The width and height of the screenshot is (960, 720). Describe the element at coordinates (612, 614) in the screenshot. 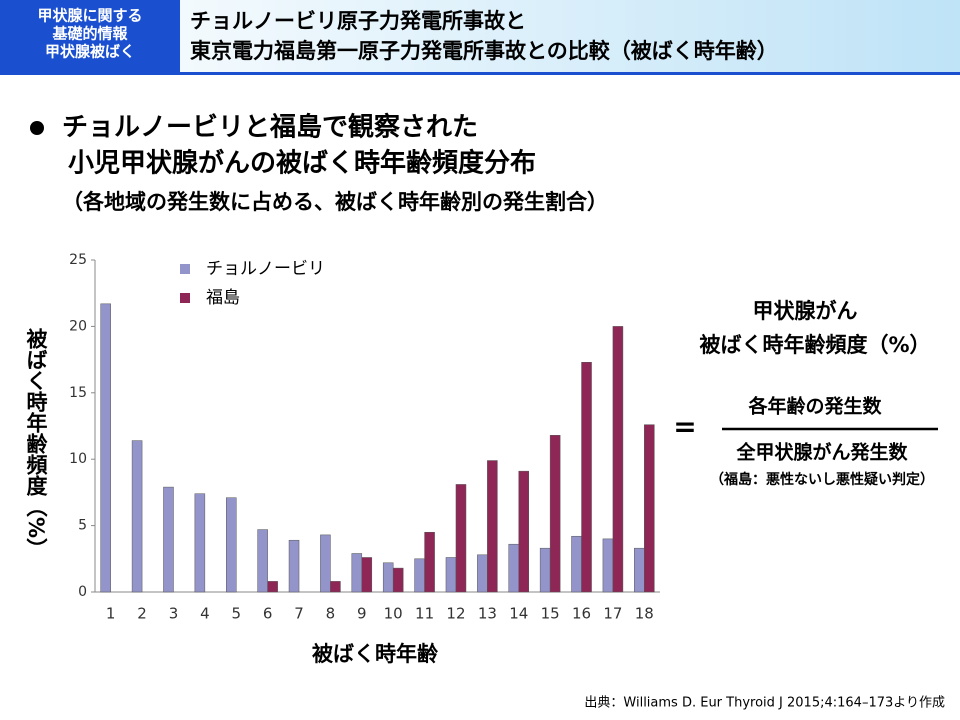

I see `x-tick-label: 17` at that location.